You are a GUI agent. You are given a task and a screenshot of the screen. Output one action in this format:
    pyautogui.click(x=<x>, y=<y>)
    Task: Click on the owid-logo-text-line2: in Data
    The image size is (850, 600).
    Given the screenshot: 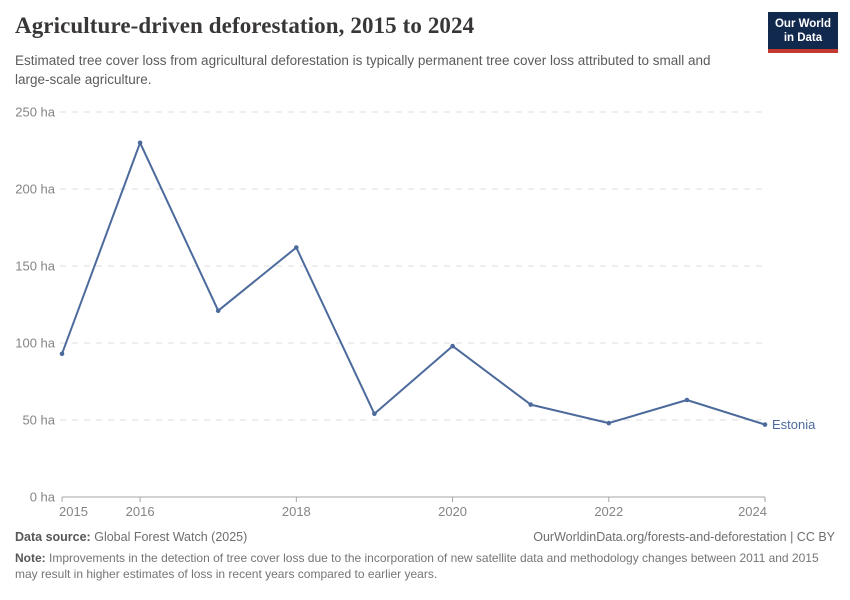 What is the action you would take?
    pyautogui.click(x=803, y=38)
    